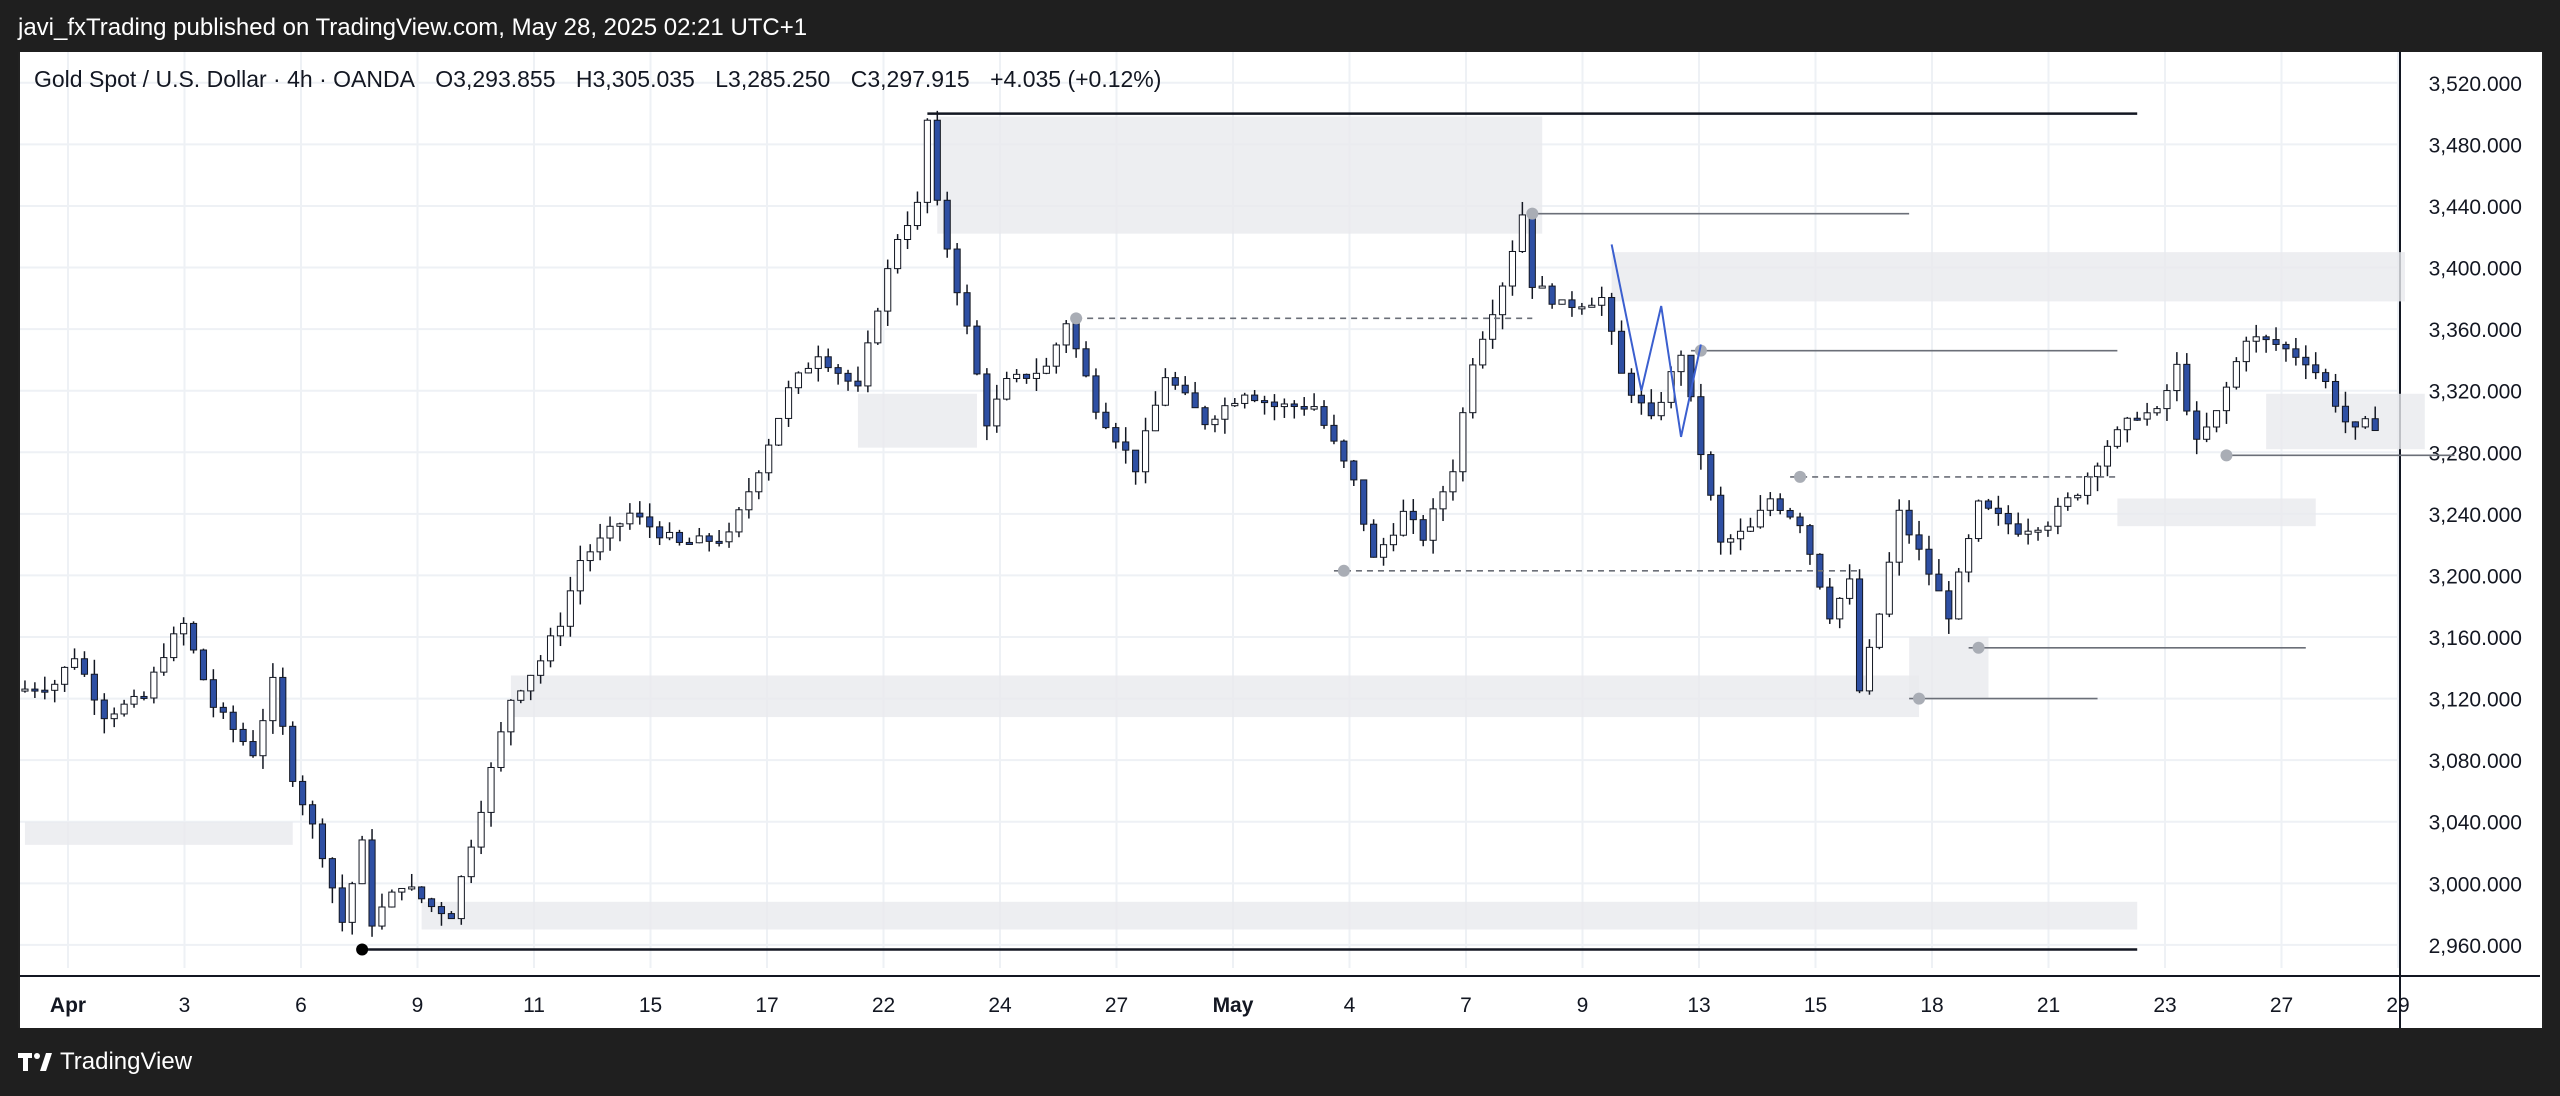  What do you see at coordinates (2164, 1005) in the screenshot?
I see `x-tick-label: 23` at bounding box center [2164, 1005].